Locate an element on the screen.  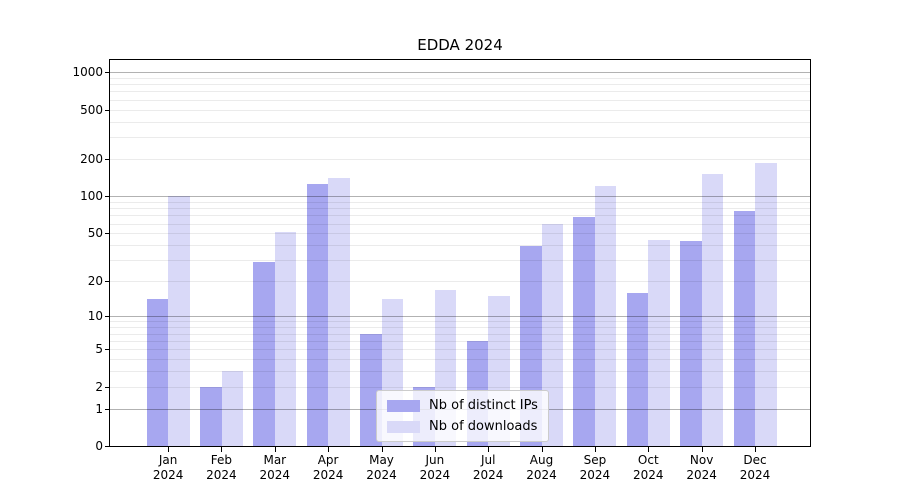
x-tick-label-sep: Sep 2024 is located at coordinates (595, 467).